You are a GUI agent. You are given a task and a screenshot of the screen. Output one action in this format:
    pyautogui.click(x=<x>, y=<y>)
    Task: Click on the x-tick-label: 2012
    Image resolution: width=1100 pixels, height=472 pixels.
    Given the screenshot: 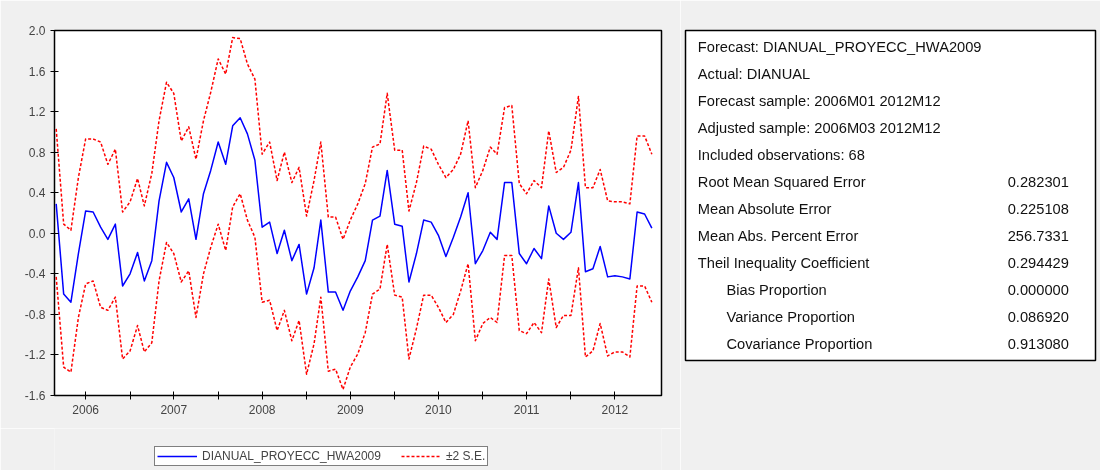 What is the action you would take?
    pyautogui.click(x=615, y=409)
    